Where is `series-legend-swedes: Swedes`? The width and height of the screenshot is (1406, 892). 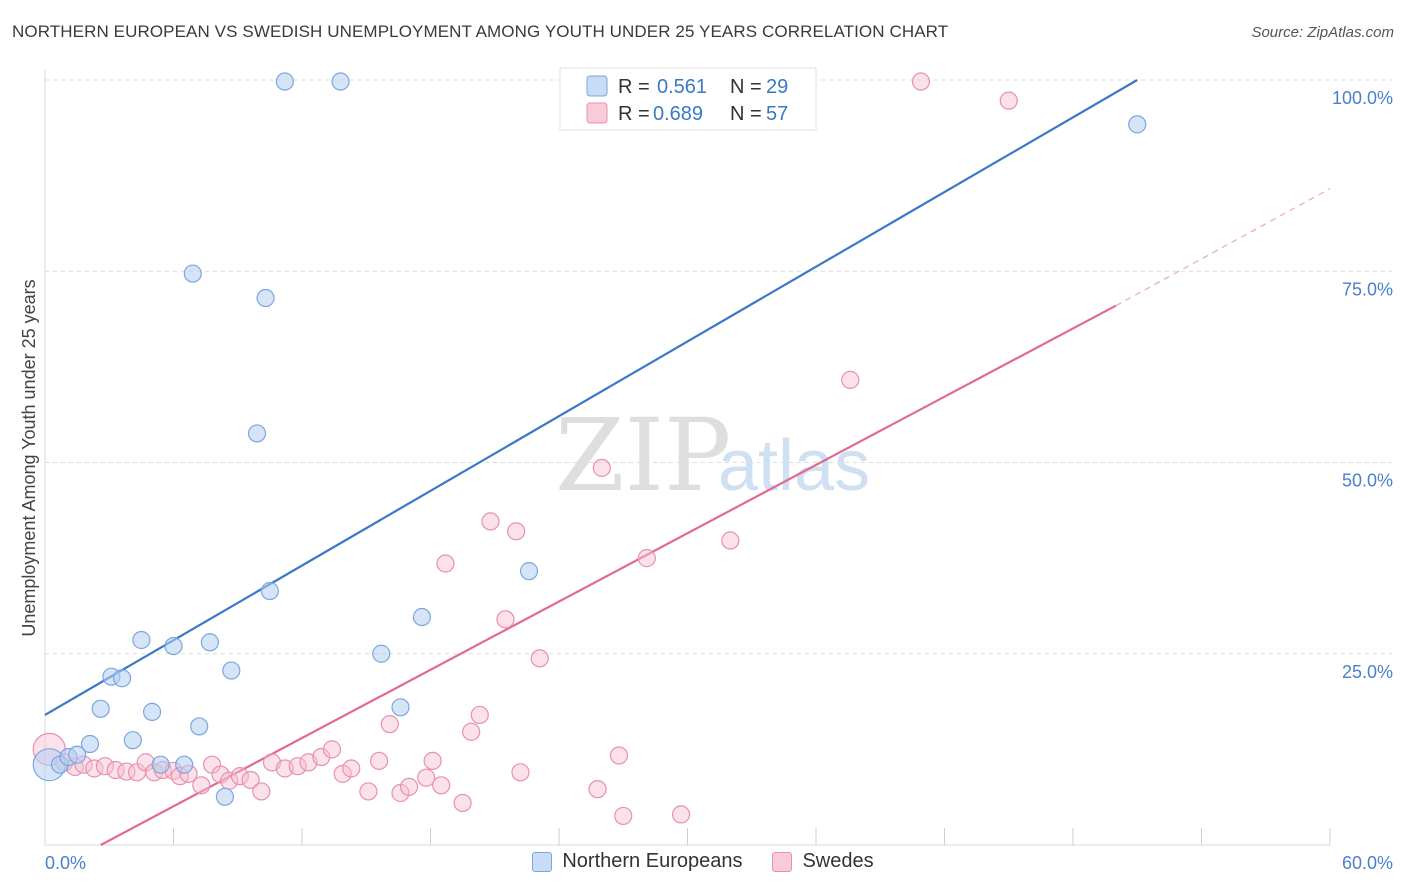
series-legend-swedes: Swedes is located at coordinates (823, 861).